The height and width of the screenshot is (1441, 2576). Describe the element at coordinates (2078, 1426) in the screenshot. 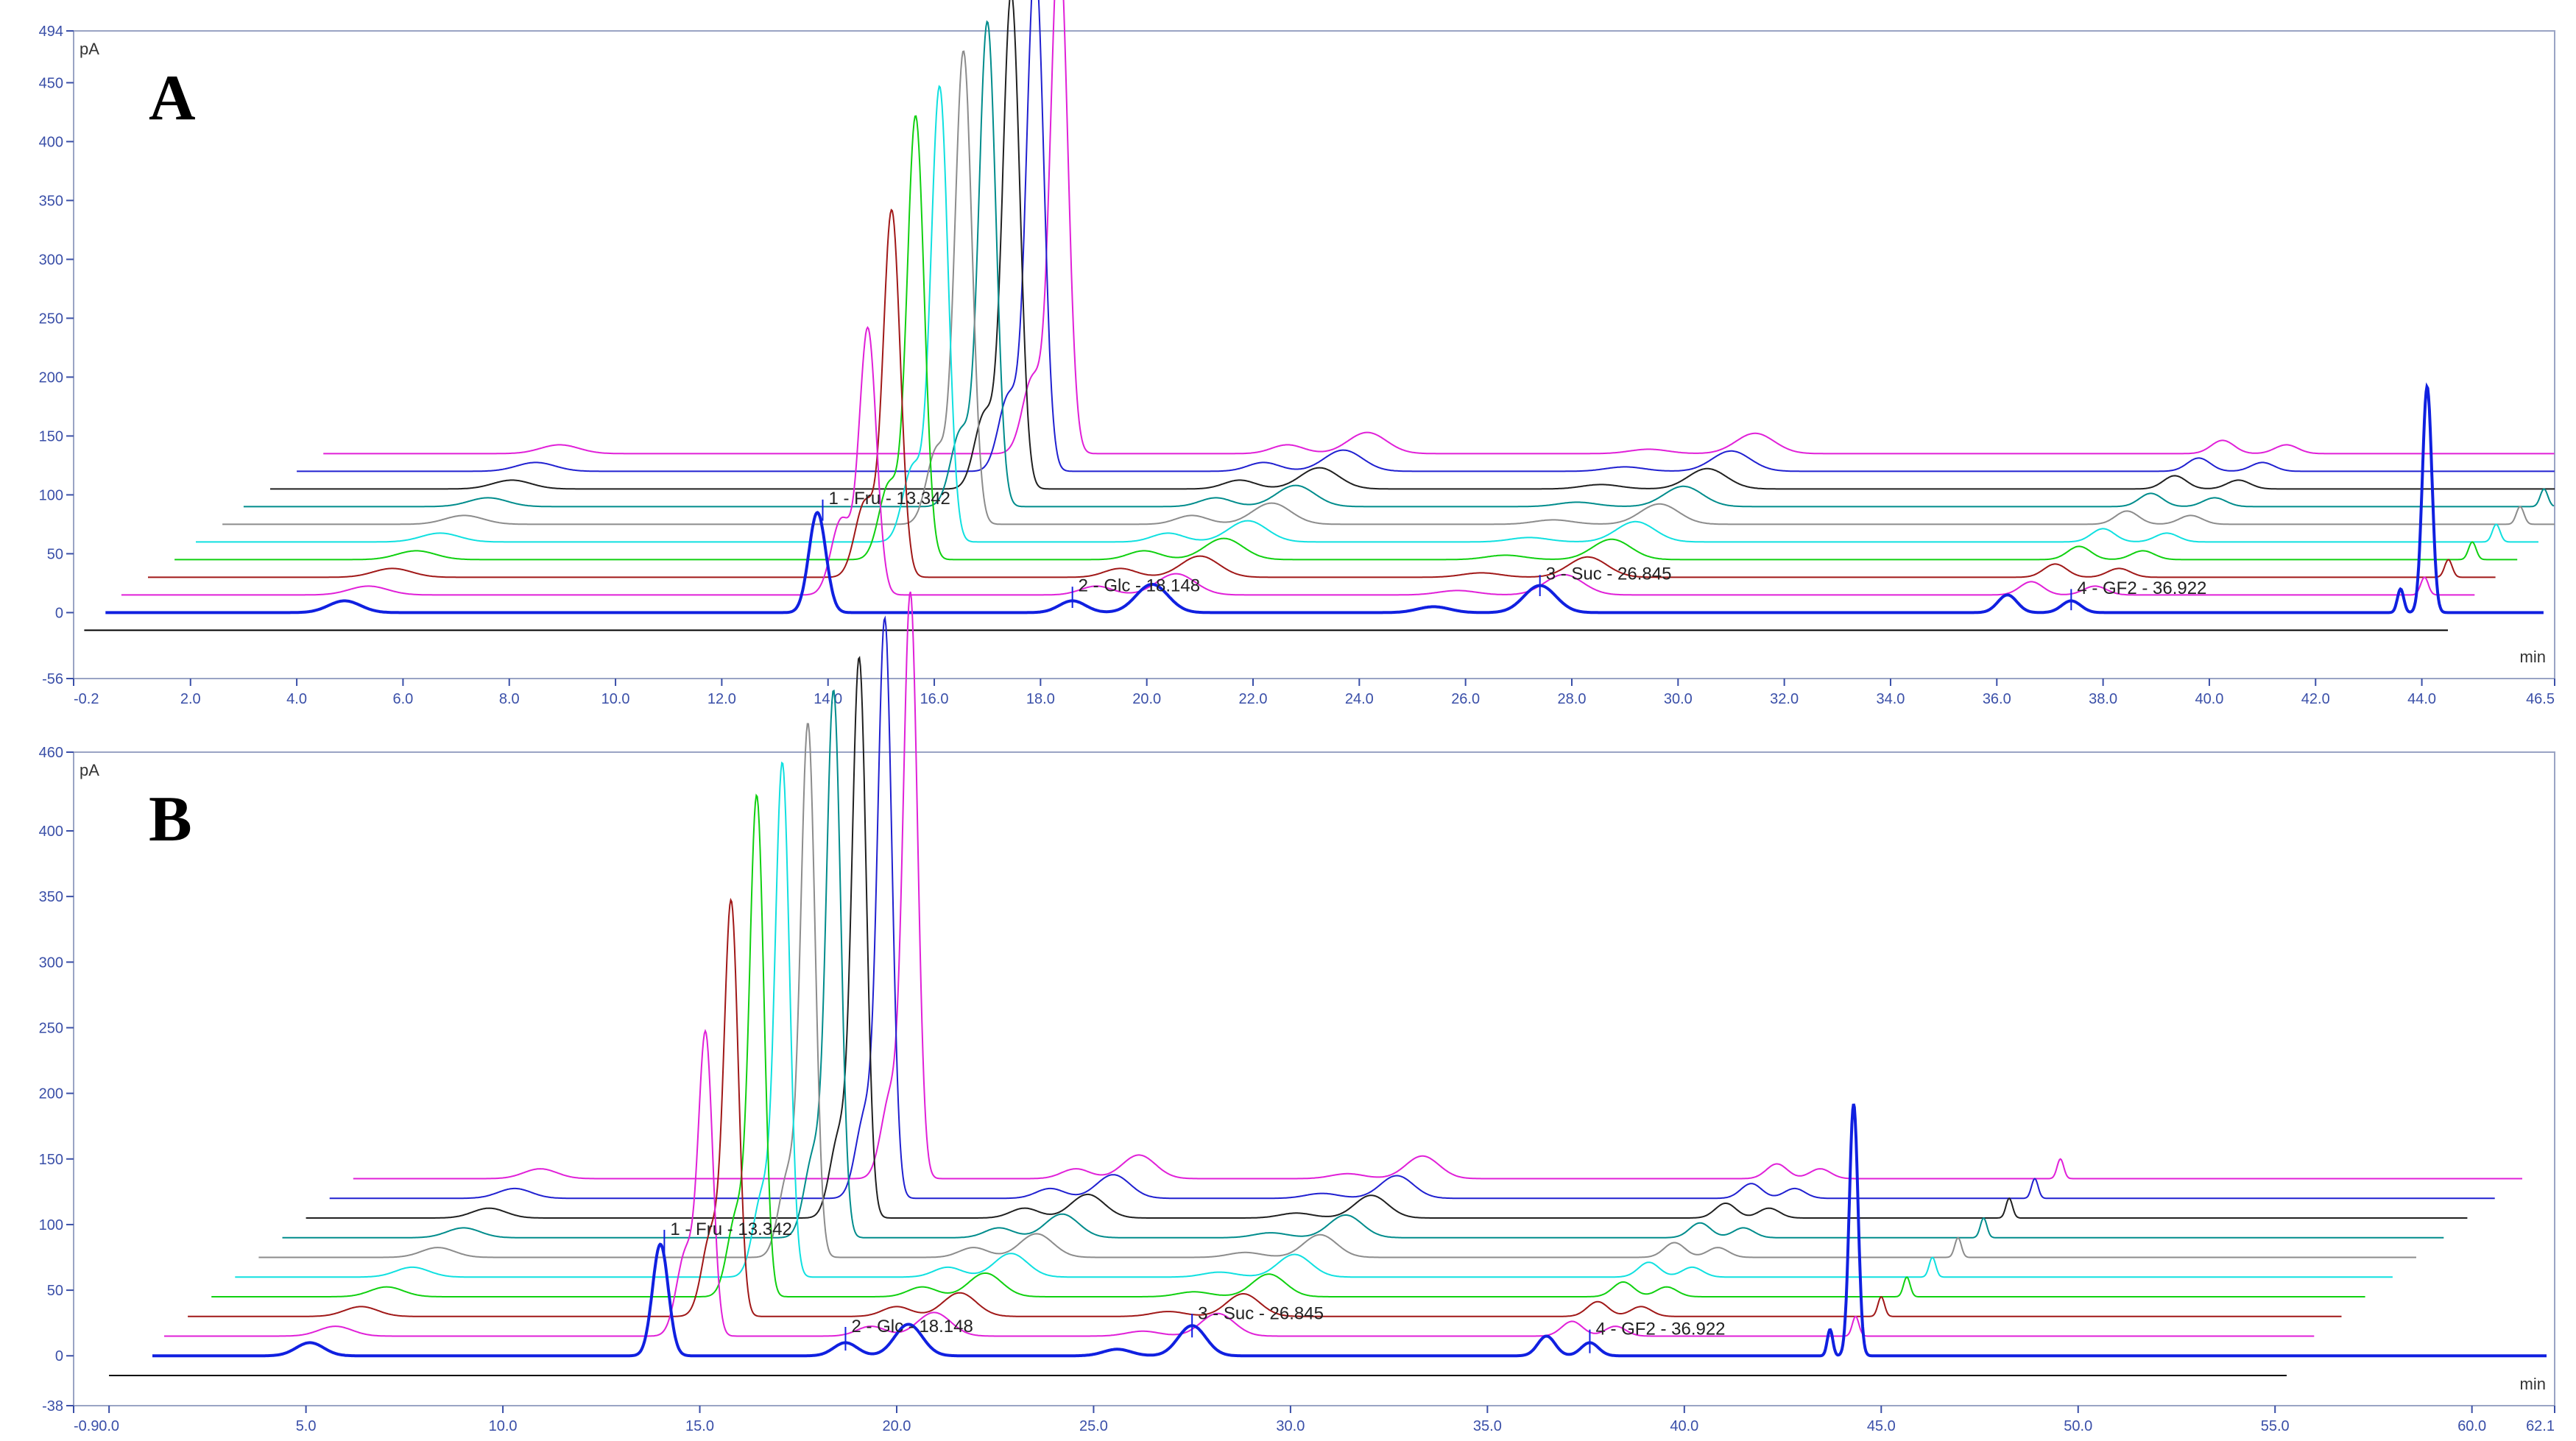

I see `x-tick-label: 50.0` at that location.